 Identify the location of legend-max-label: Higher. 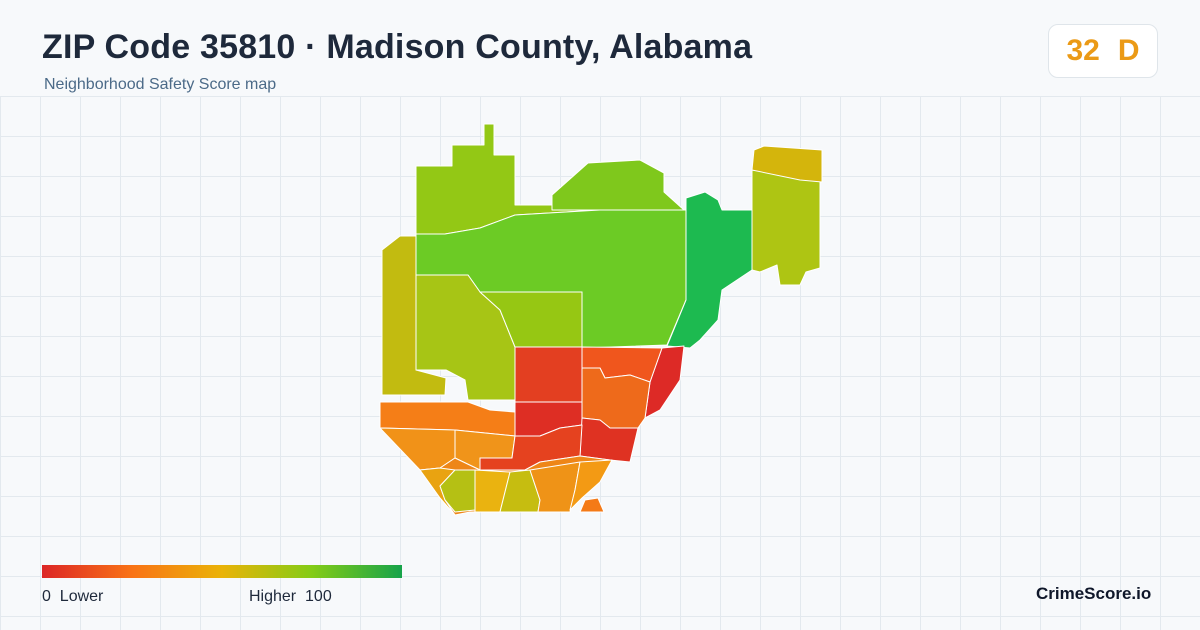
(273, 596).